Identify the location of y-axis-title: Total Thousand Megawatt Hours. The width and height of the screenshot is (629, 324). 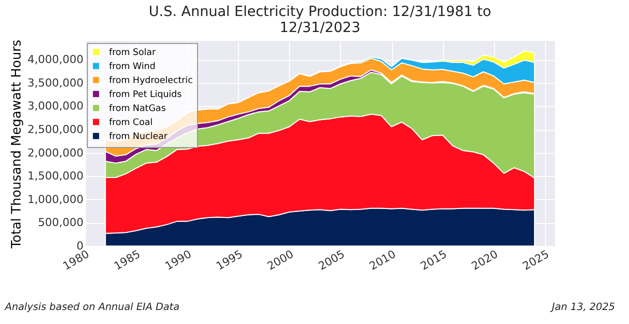
(17, 144).